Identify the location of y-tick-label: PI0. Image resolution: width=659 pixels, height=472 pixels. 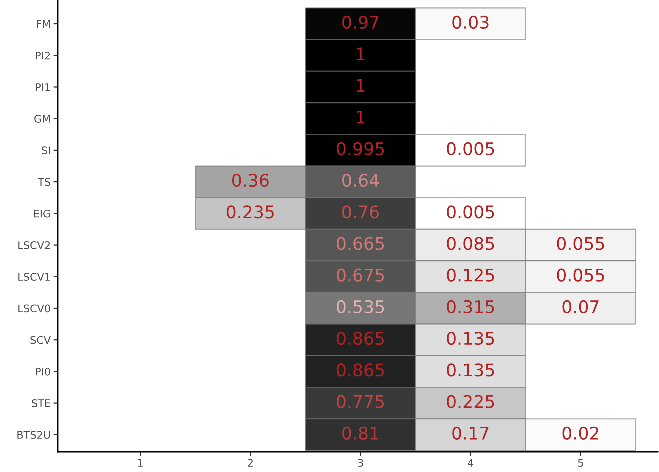
(43, 372).